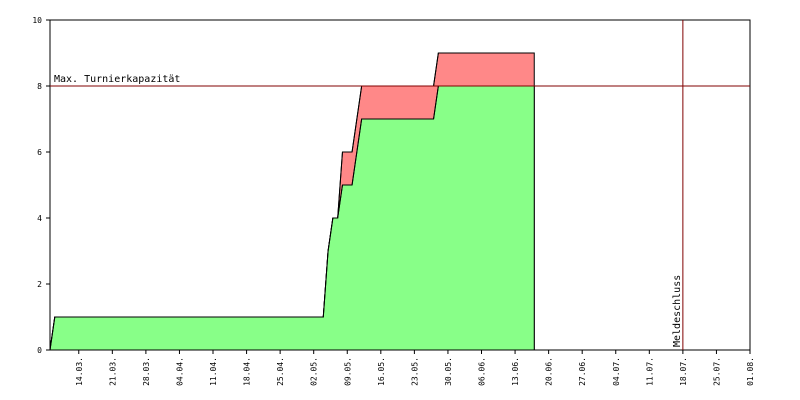 The height and width of the screenshot is (400, 800). What do you see at coordinates (39, 350) in the screenshot?
I see `y-tick-label: 0` at bounding box center [39, 350].